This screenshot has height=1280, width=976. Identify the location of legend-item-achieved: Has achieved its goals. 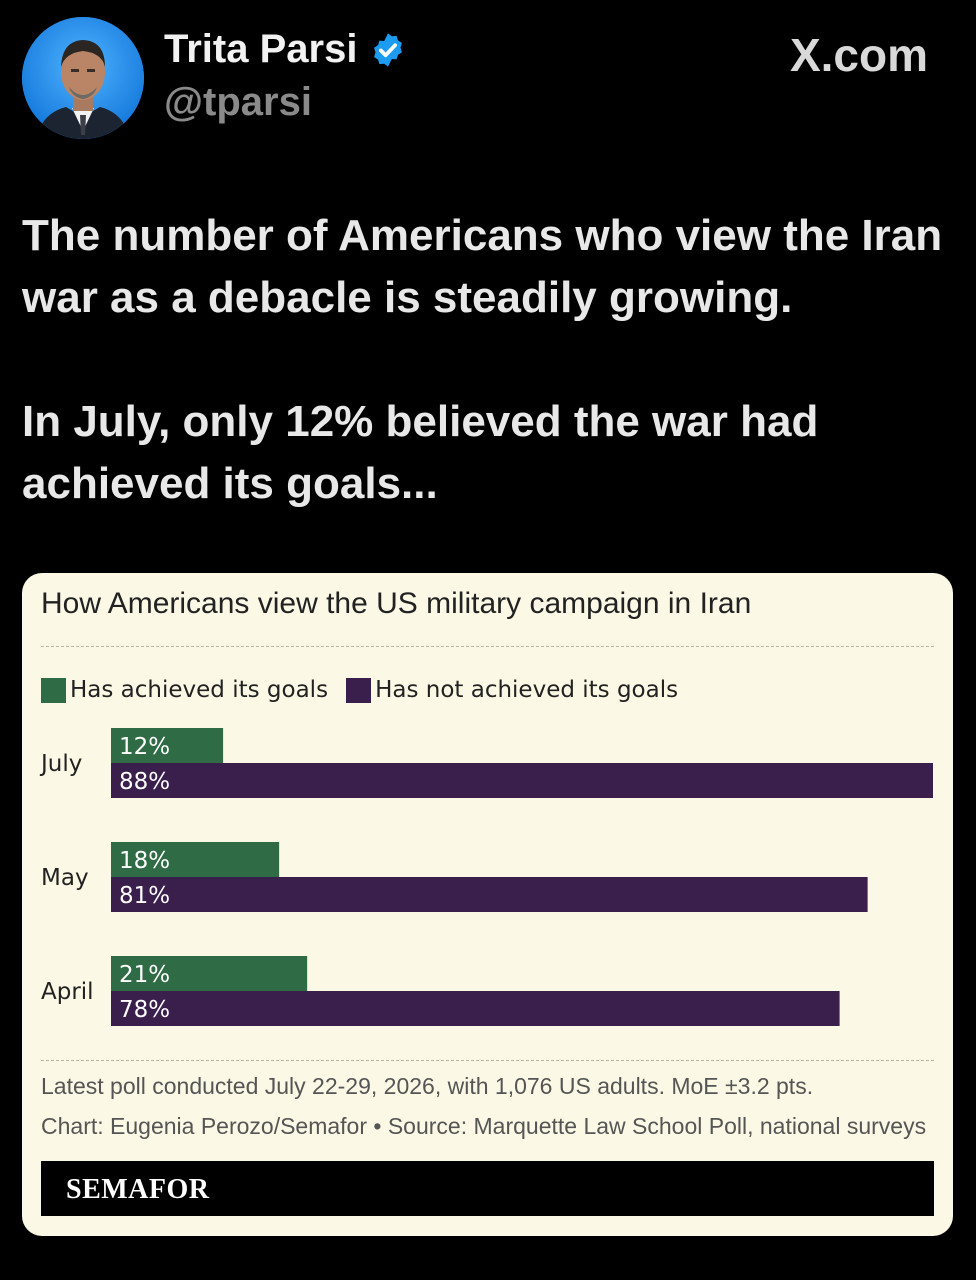
(184, 690).